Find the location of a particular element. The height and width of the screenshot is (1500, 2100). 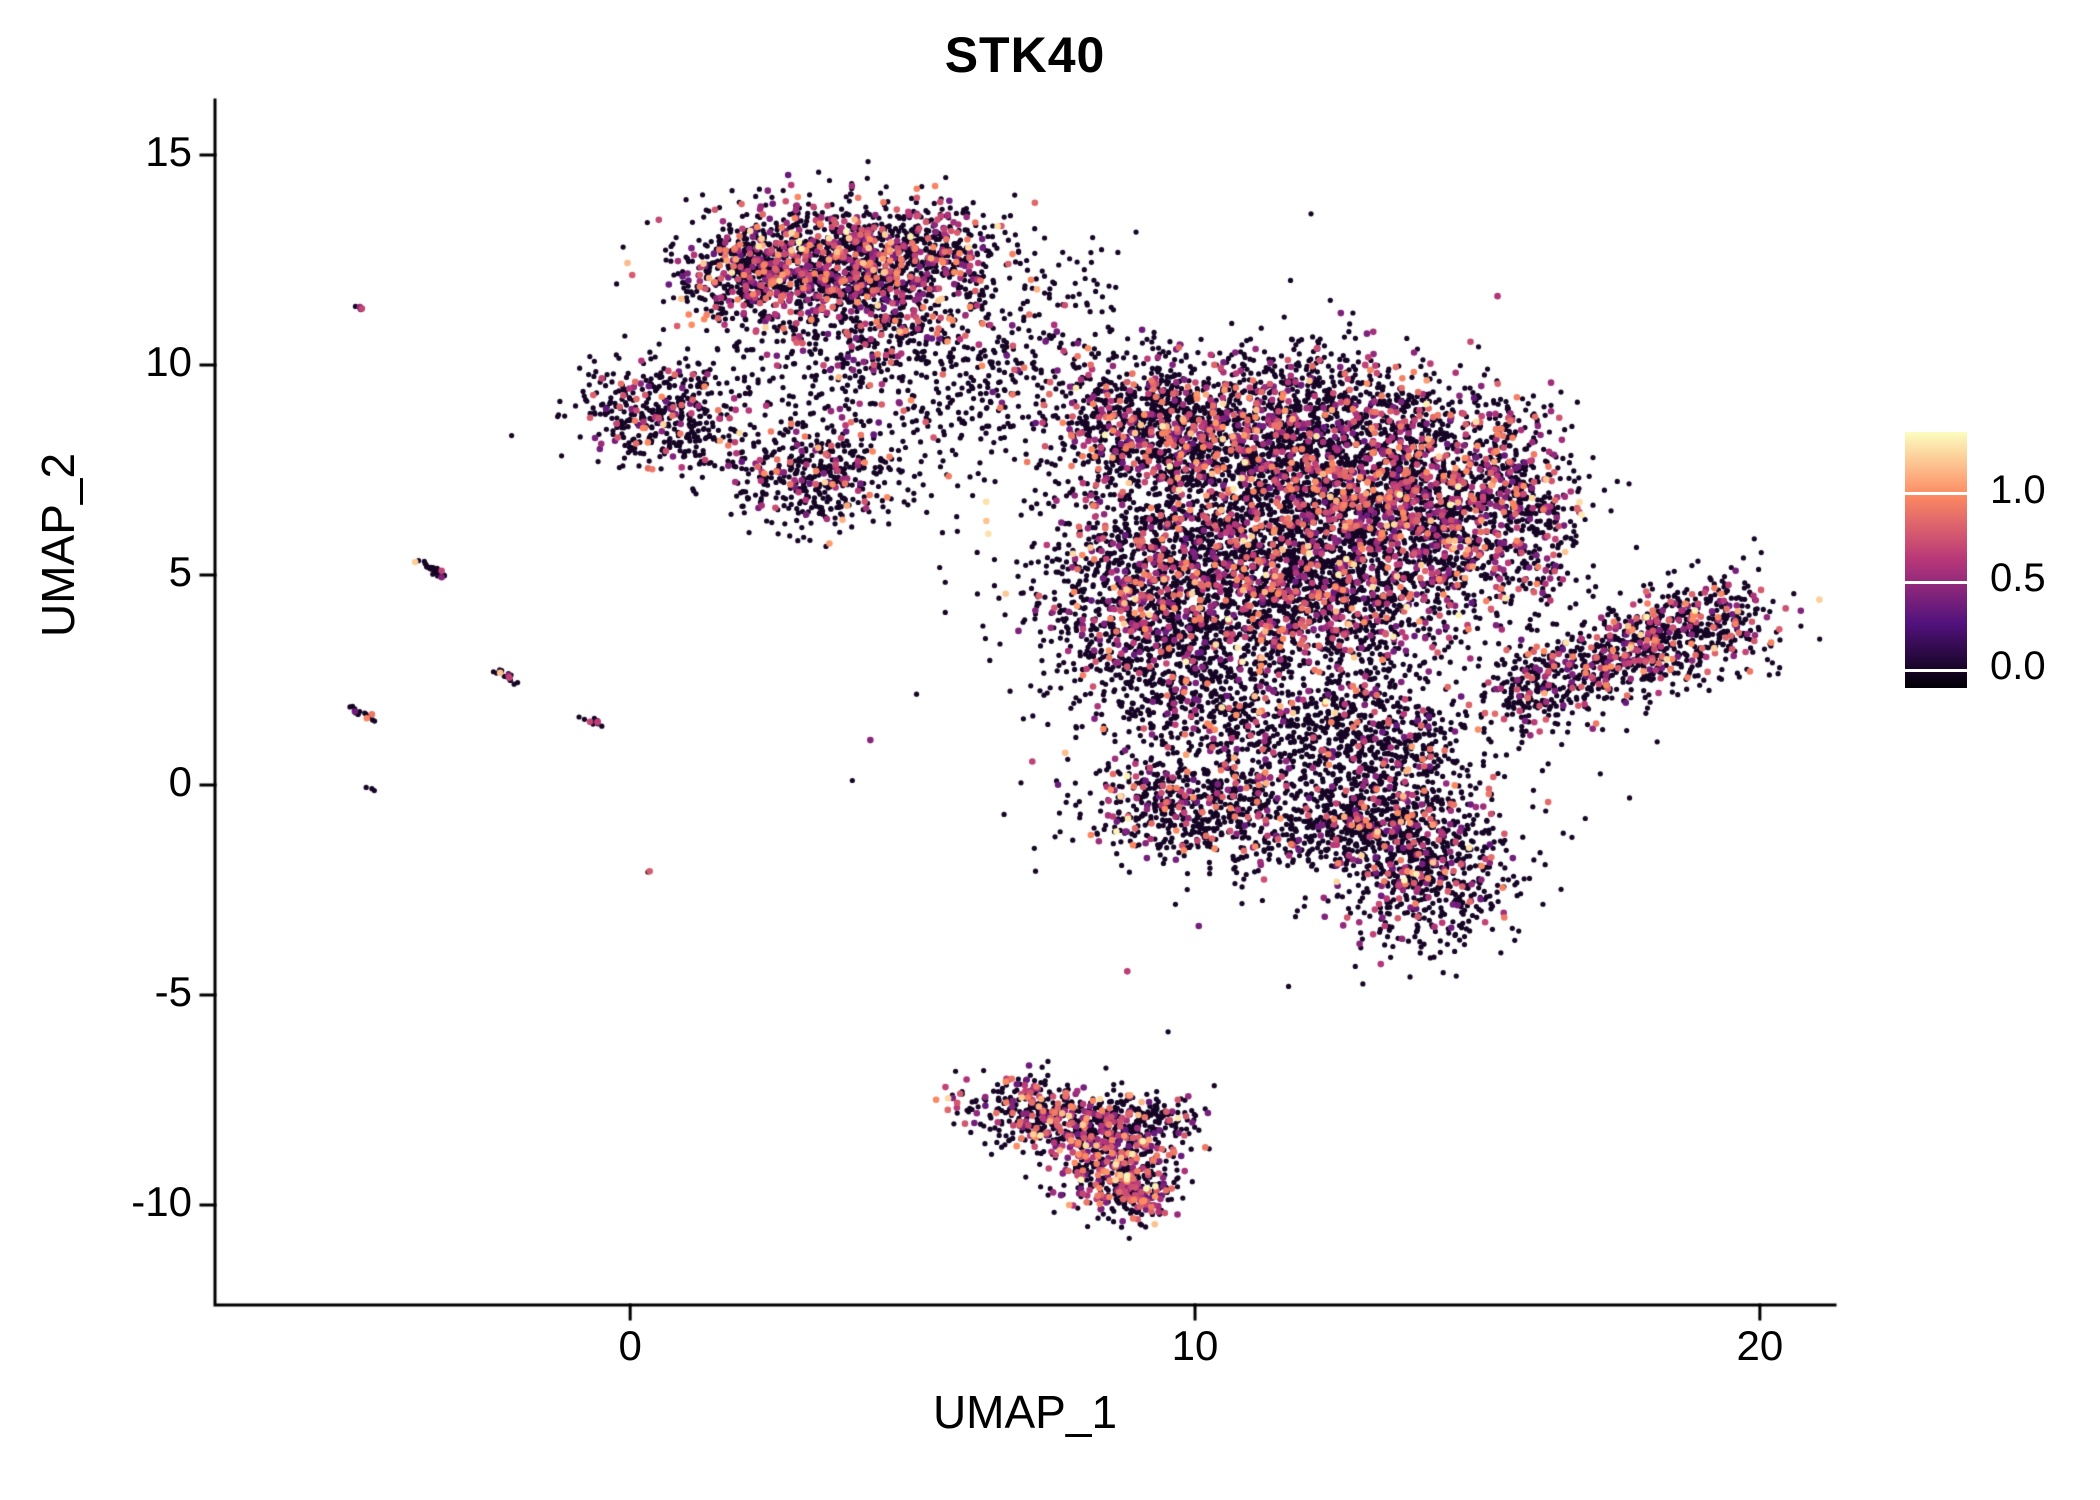

y-tick-label: 15 is located at coordinates (168, 152).